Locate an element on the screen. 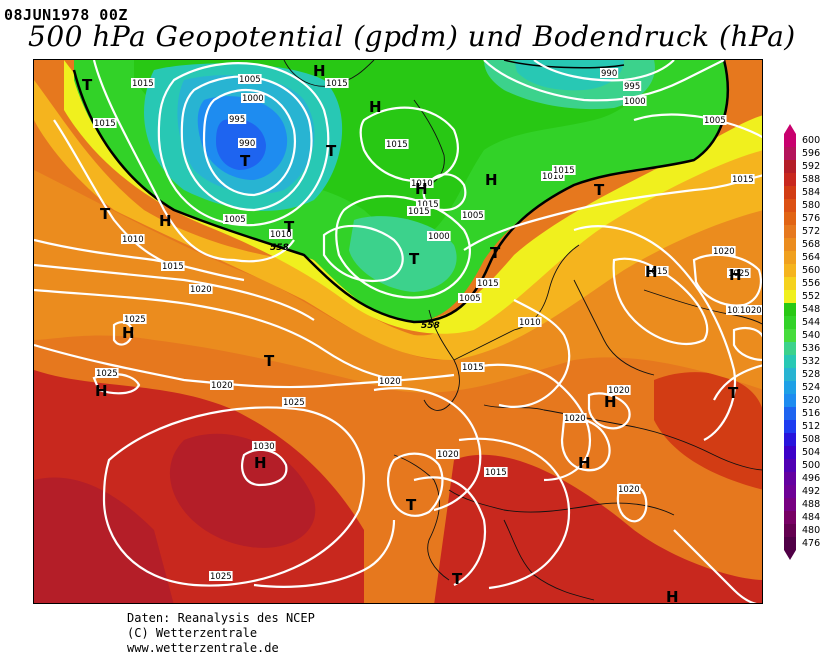  legend-label: 548 is located at coordinates (811, 309).